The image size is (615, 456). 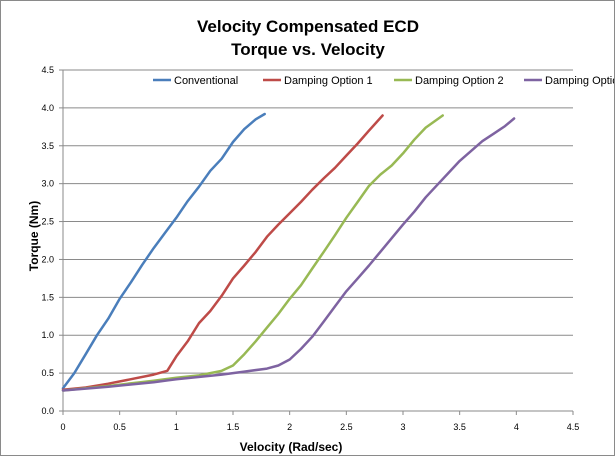 What do you see at coordinates (47, 184) in the screenshot?
I see `y-tick-label: 3.0` at bounding box center [47, 184].